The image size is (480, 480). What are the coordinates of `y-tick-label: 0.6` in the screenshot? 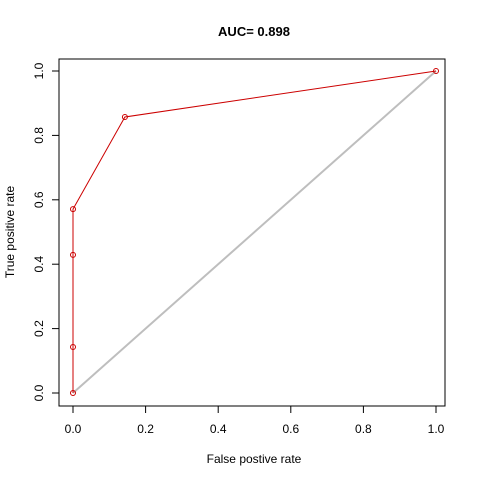 It's located at (39, 199).